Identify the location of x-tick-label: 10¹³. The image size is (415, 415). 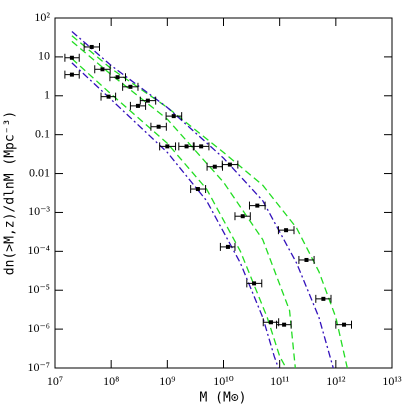
(392, 381).